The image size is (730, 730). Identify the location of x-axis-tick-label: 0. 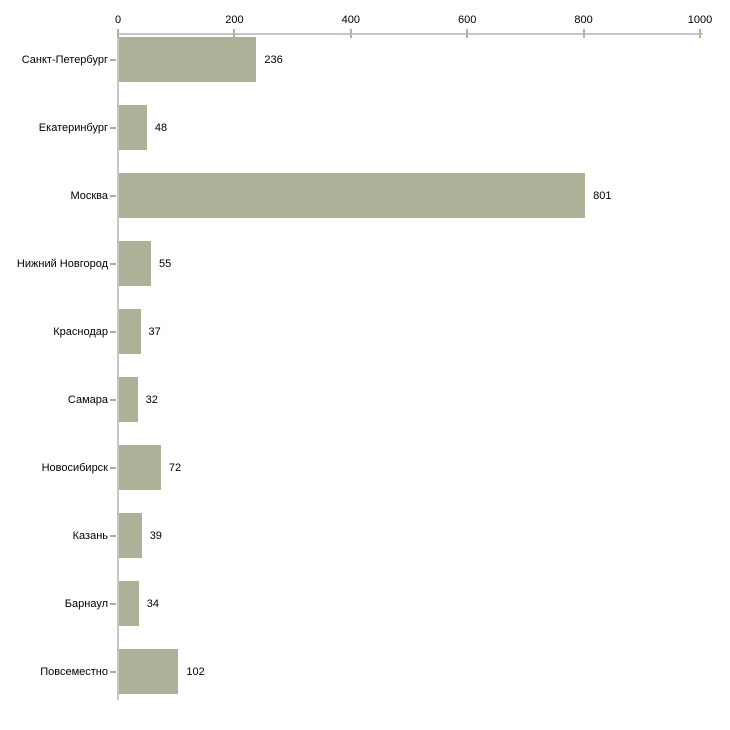
(118, 20).